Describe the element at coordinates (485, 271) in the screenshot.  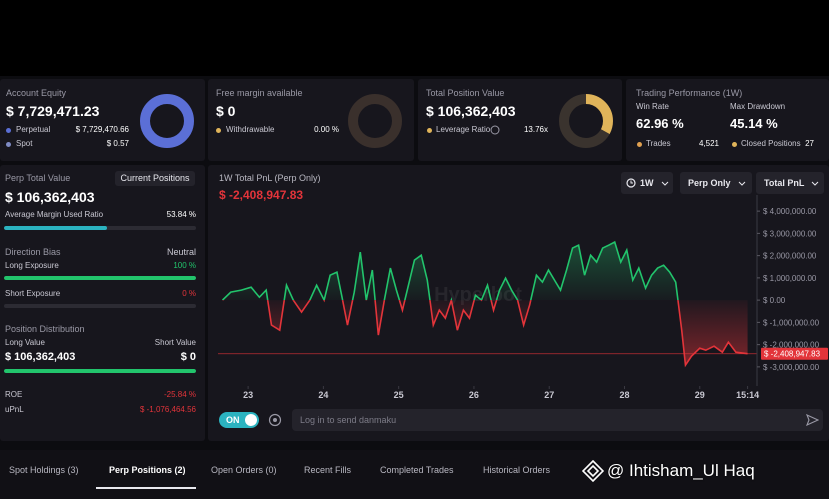
I see `area-positive` at that location.